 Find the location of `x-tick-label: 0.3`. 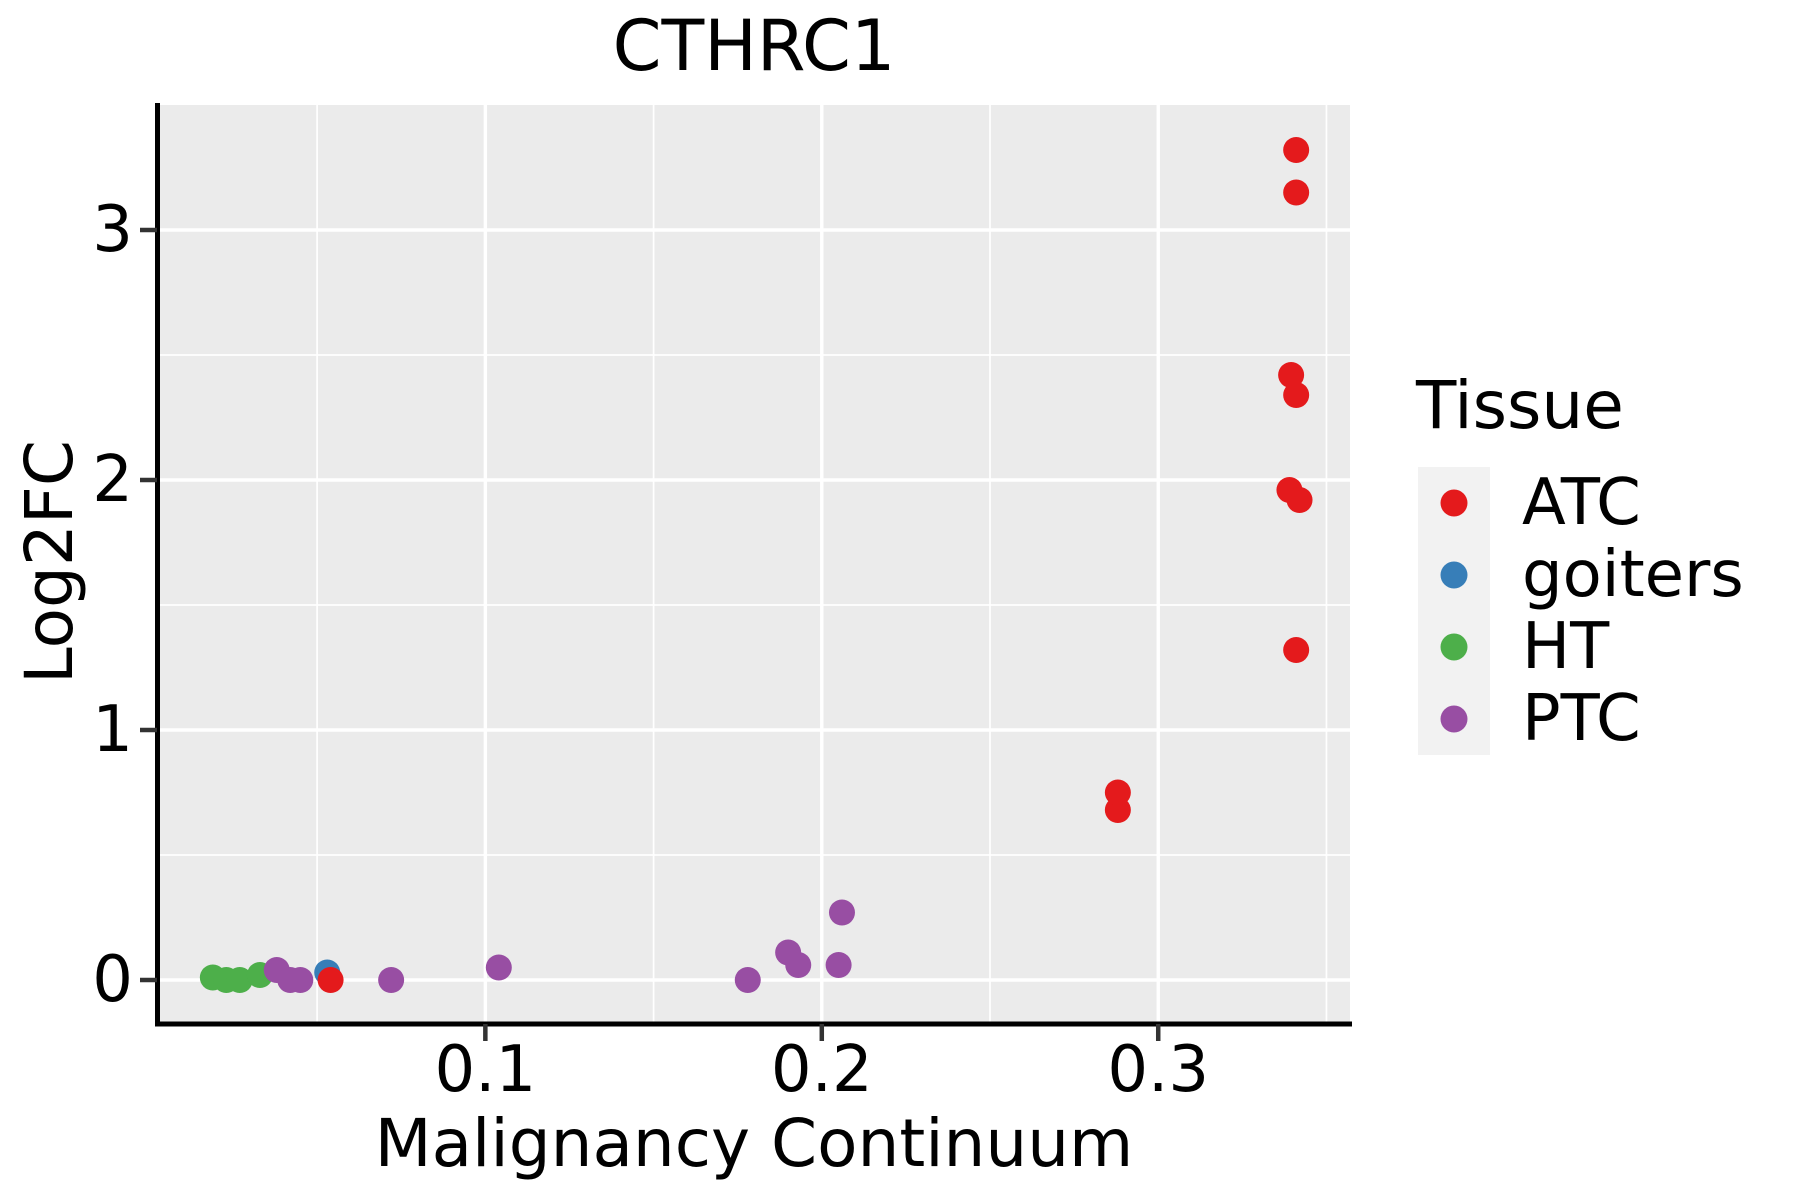

x-tick-label: 0.3 is located at coordinates (1158, 1070).